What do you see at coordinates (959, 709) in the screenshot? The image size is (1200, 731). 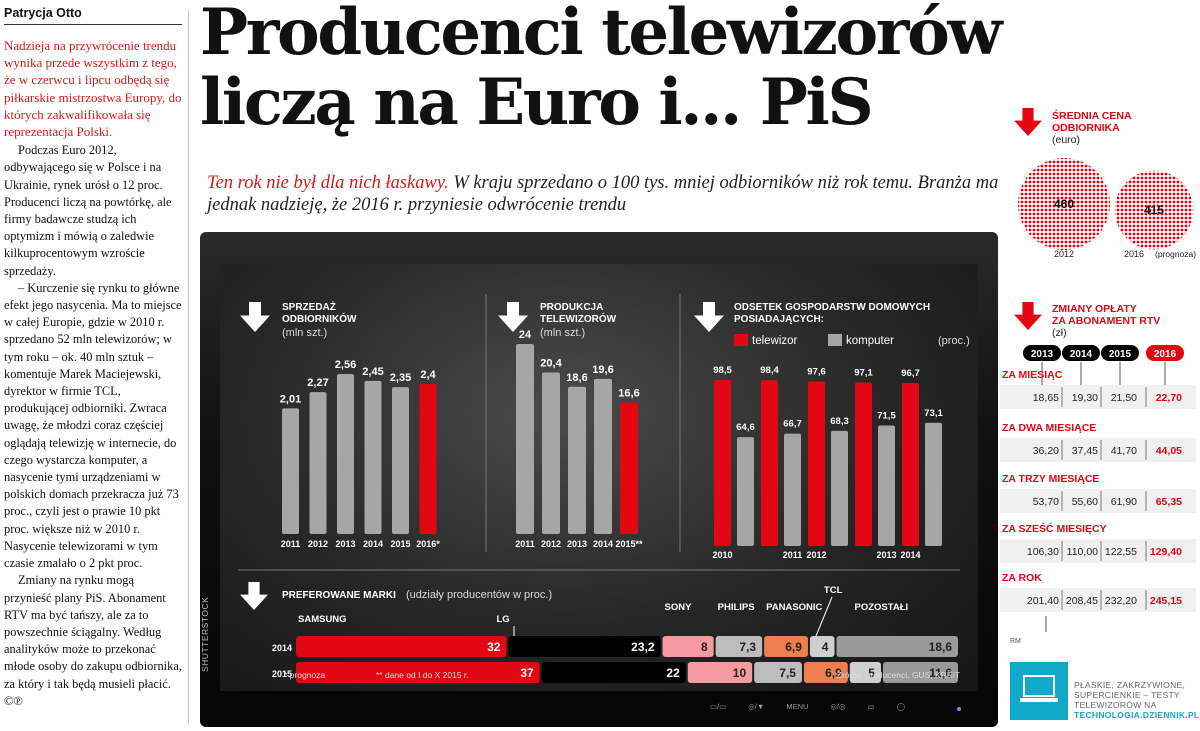 I see `power-led` at bounding box center [959, 709].